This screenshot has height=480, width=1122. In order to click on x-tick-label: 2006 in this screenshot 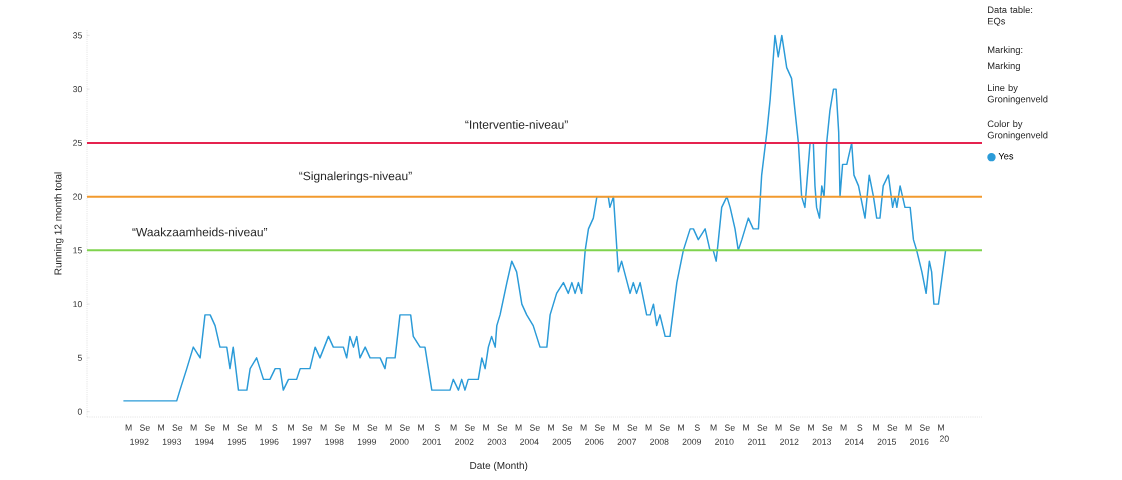, I will do `click(594, 441)`.